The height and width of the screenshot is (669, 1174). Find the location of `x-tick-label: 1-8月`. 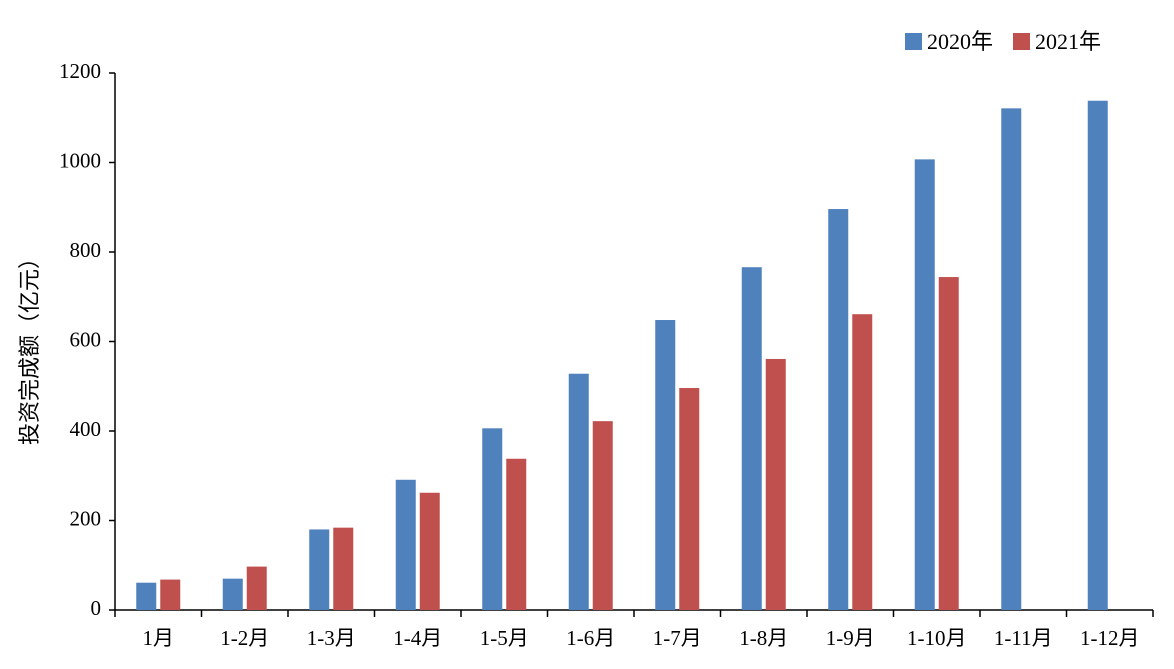

x-tick-label: 1-8月 is located at coordinates (763, 638).